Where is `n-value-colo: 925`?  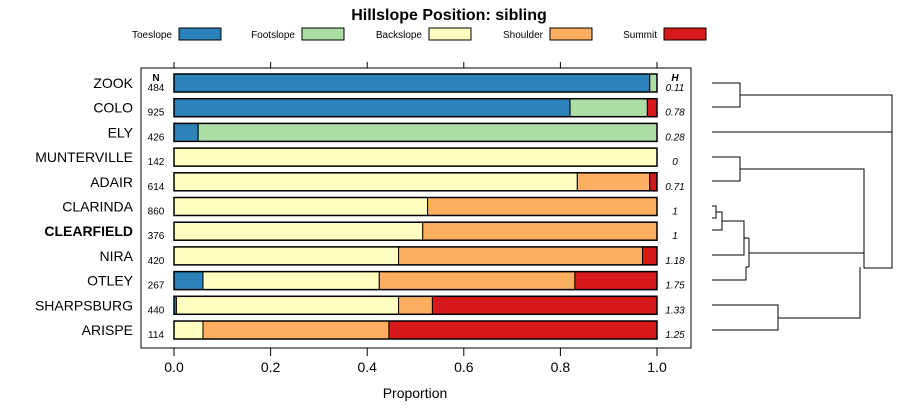 n-value-colo: 925 is located at coordinates (156, 113).